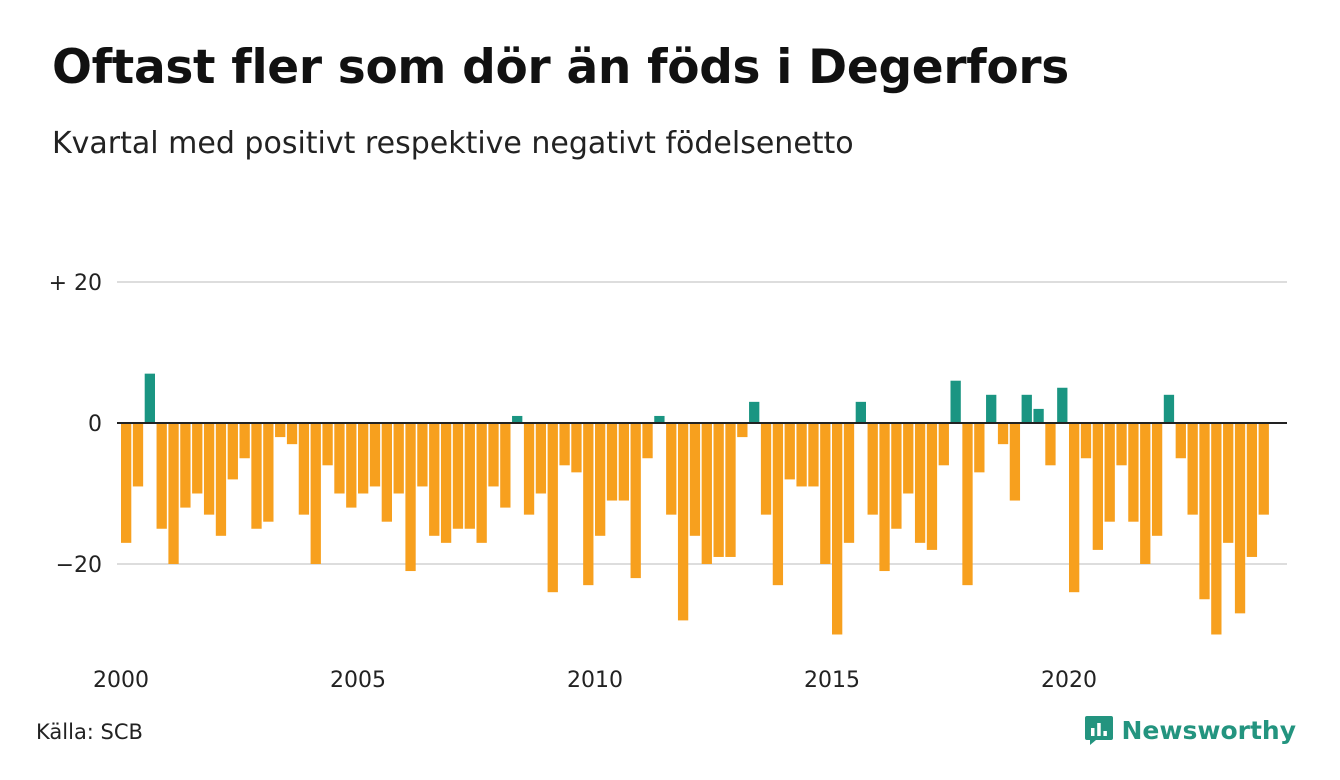  I want to click on x-tick-label: 2010, so click(595, 680).